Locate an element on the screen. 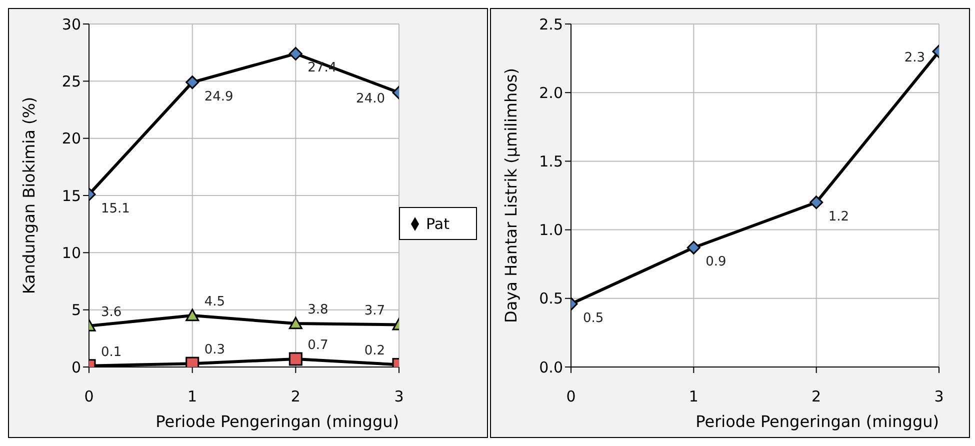  data-label: 3.6 is located at coordinates (111, 312).